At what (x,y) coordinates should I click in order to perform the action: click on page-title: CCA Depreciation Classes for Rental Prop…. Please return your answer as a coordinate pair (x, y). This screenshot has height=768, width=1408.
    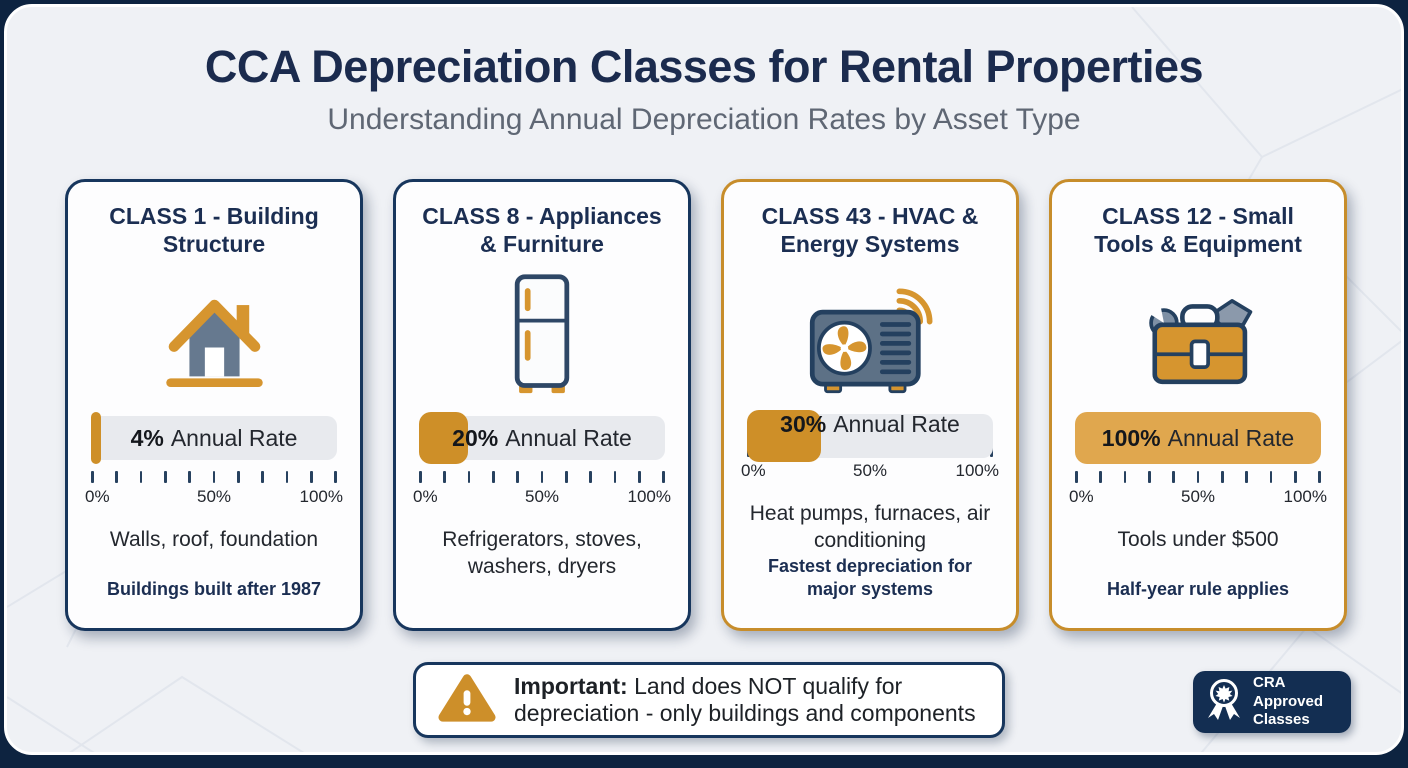
    Looking at the image, I should click on (704, 66).